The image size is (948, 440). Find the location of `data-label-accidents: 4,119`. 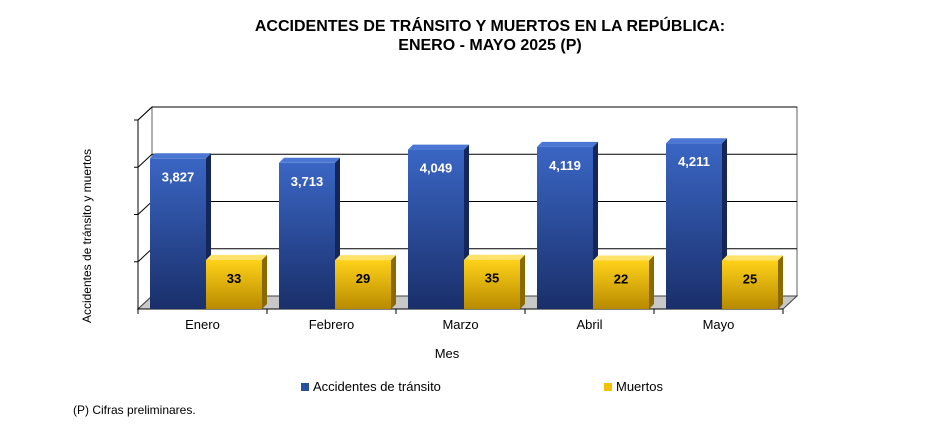

data-label-accidents: 4,119 is located at coordinates (565, 165).